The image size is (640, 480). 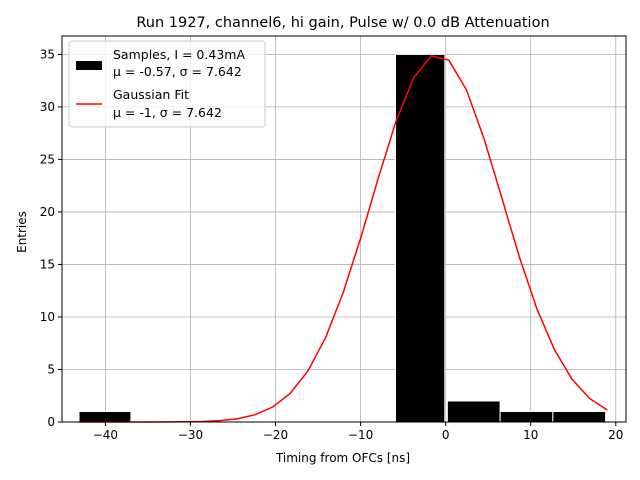 What do you see at coordinates (446, 435) in the screenshot?
I see `x-tick-label: 0` at bounding box center [446, 435].